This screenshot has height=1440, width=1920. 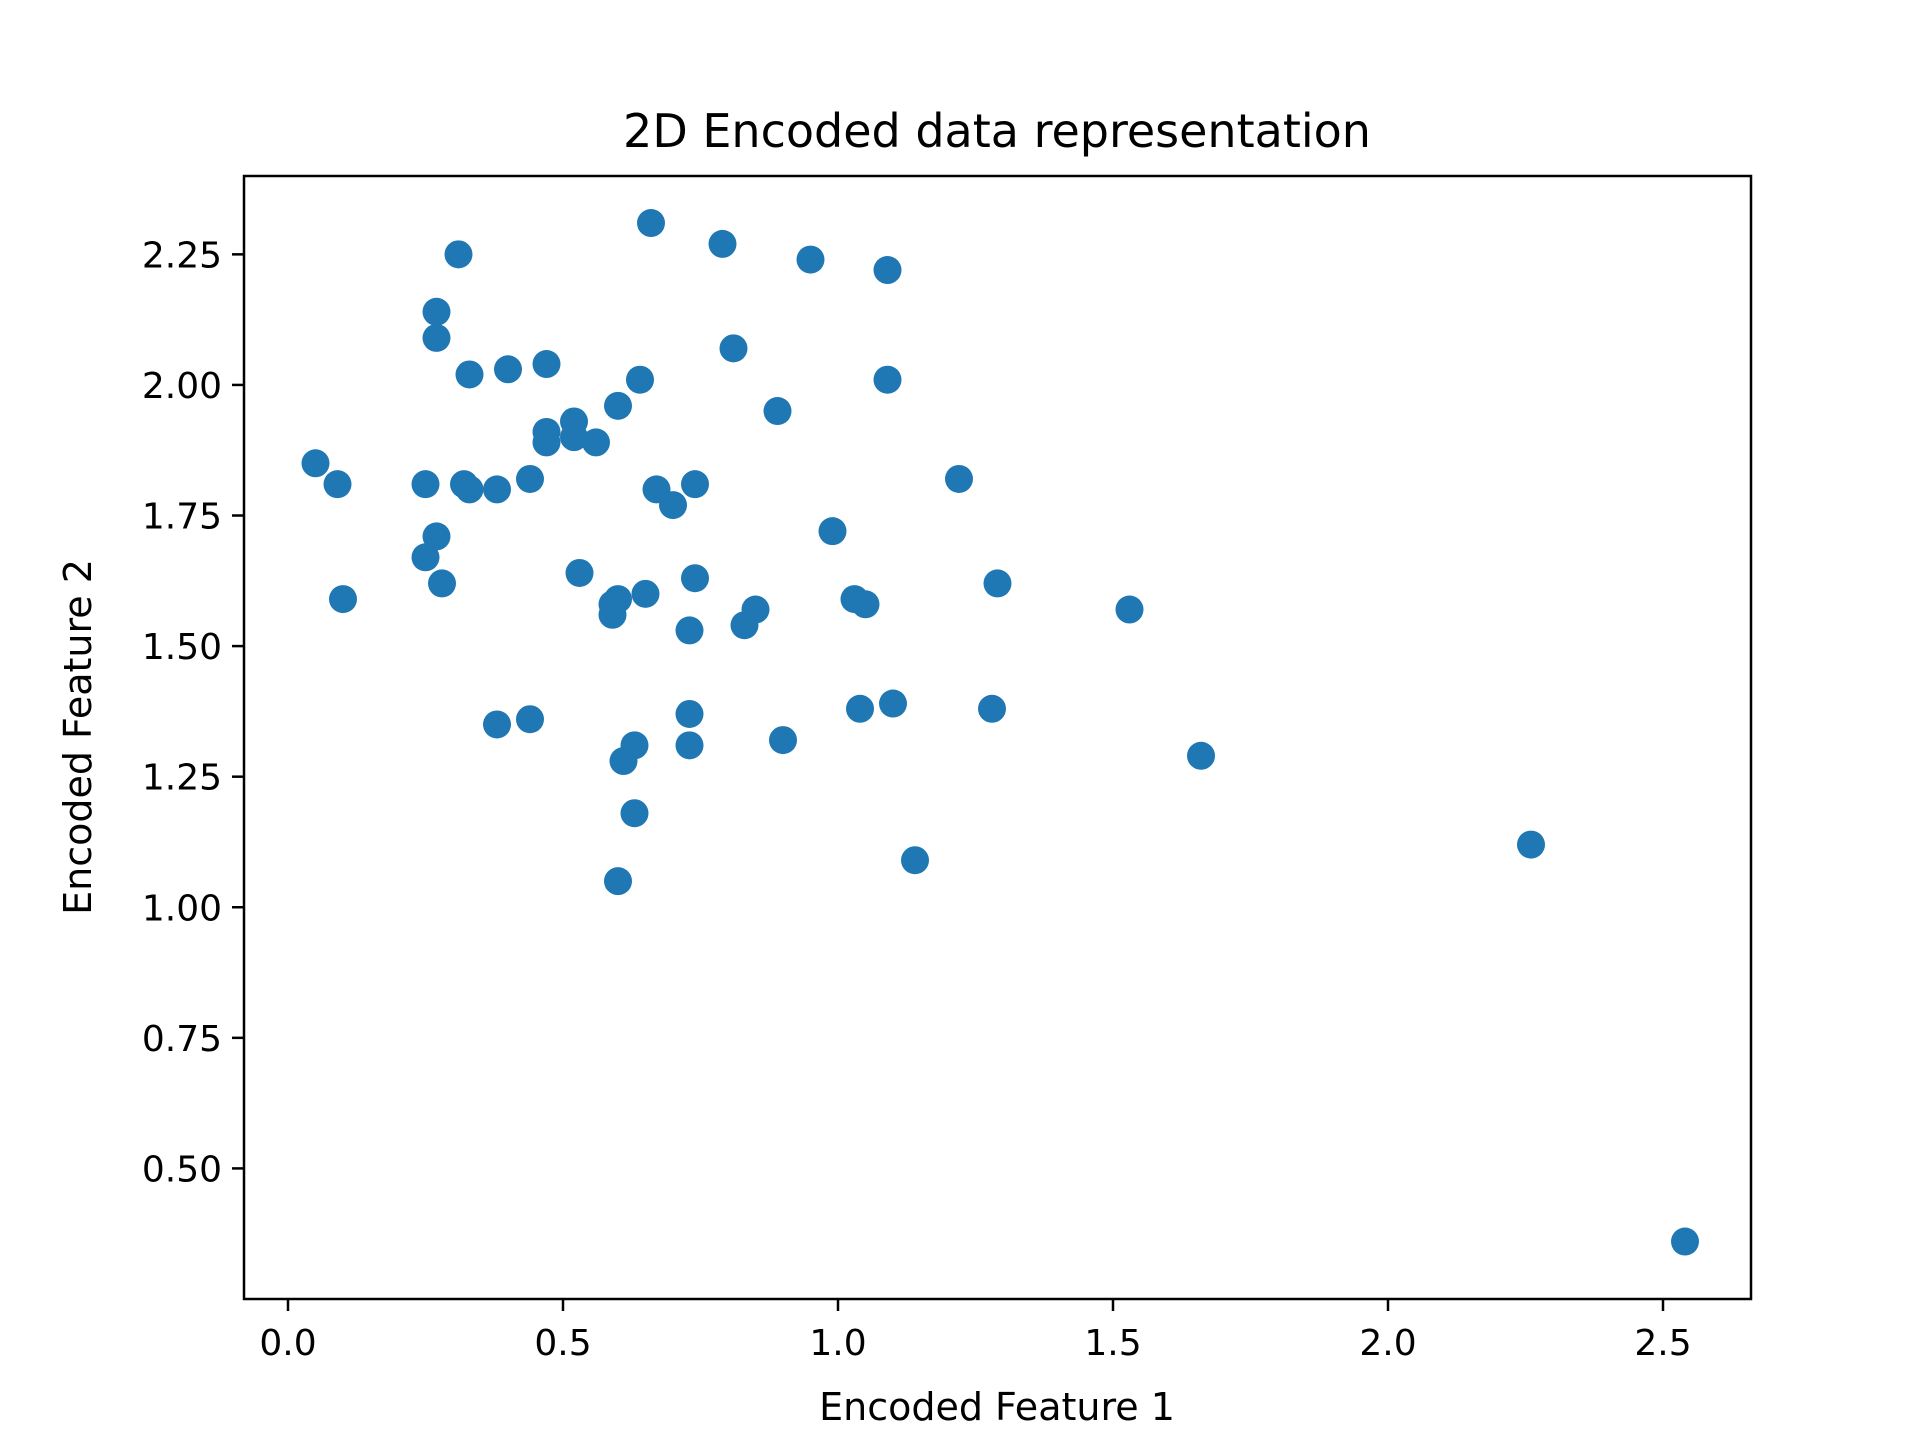 What do you see at coordinates (287, 1343) in the screenshot?
I see `x-tick-label: 0.0` at bounding box center [287, 1343].